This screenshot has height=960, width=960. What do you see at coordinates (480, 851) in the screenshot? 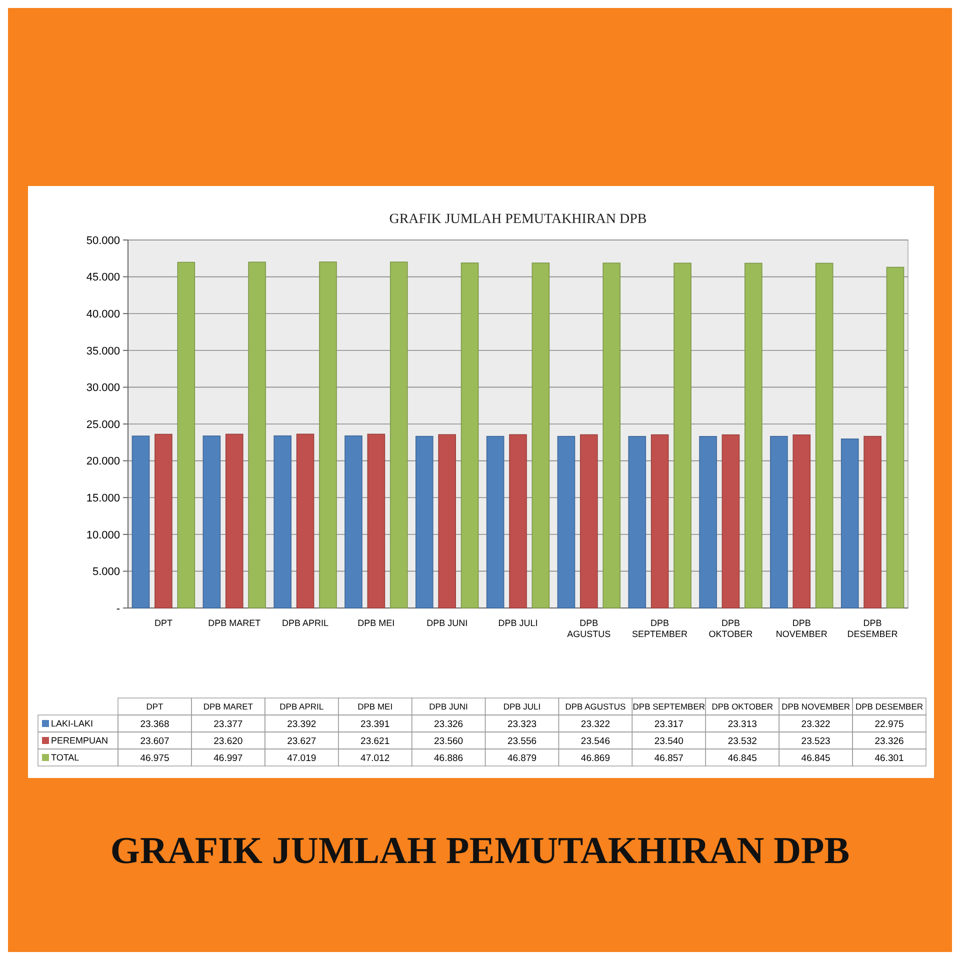
I see `text: GRAFIK JUMLAH PEMUTAKHIRAN DPB` at bounding box center [480, 851].